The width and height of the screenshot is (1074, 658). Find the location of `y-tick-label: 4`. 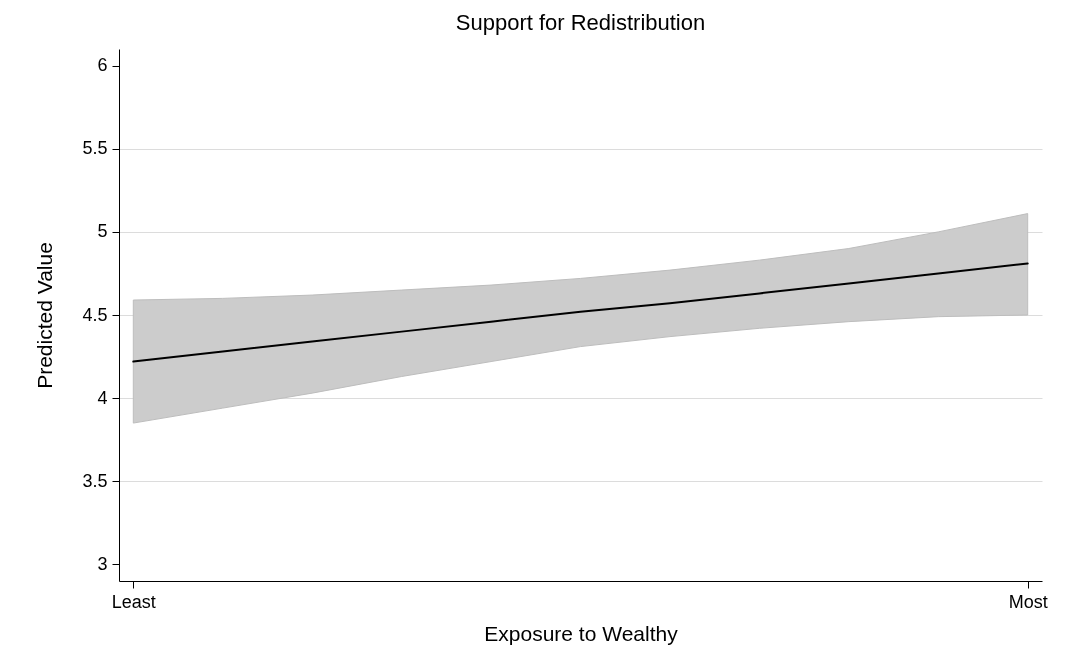

y-tick-label: 4 is located at coordinates (102, 397).